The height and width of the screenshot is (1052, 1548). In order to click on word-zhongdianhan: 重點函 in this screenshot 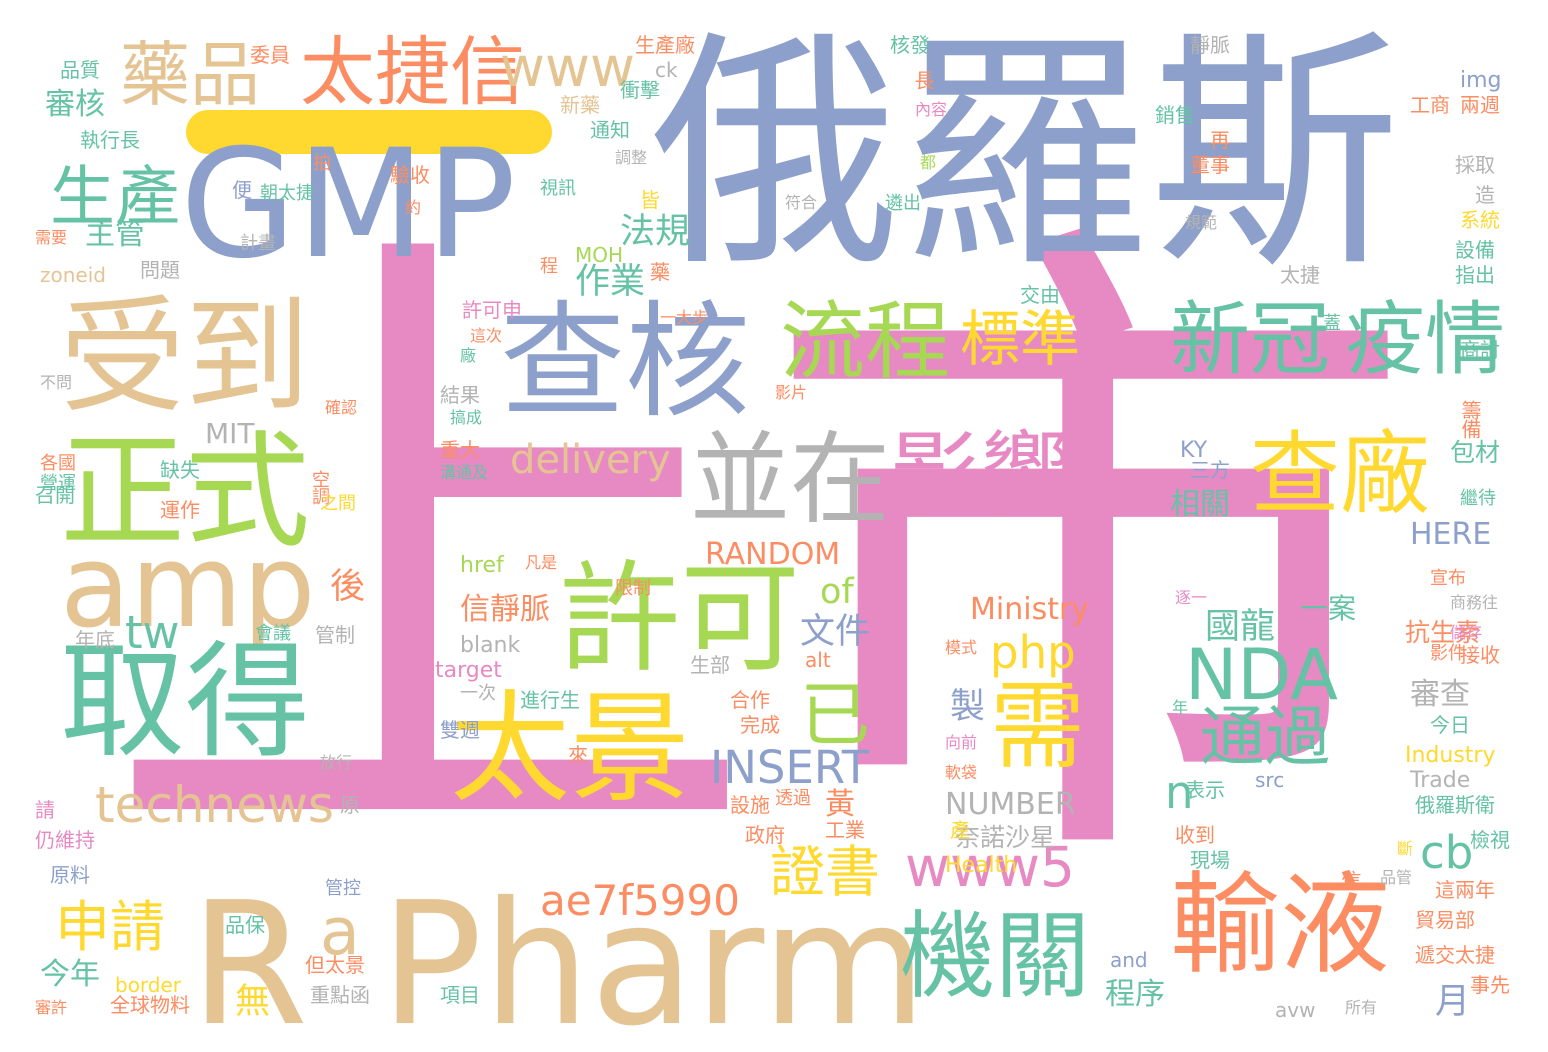, I will do `click(340, 995)`.